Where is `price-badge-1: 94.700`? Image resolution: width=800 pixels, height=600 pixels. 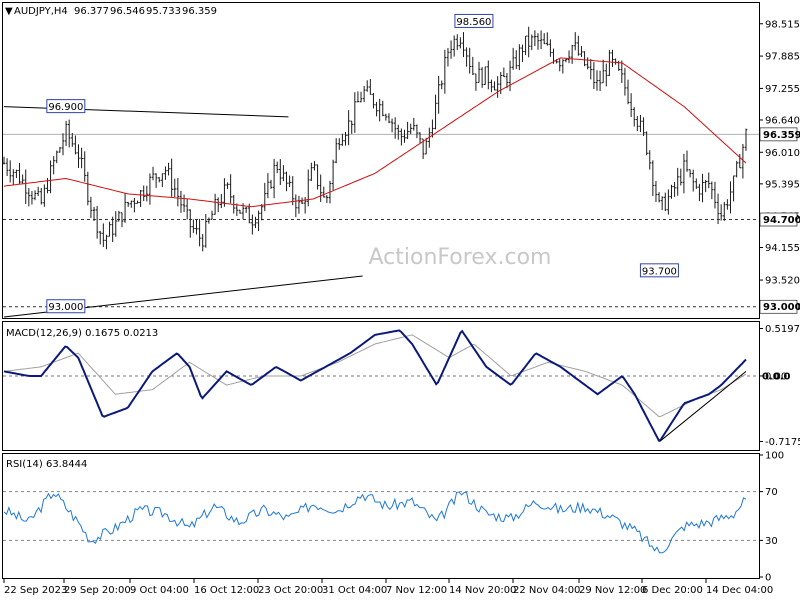 price-badge-1: 94.700 is located at coordinates (779, 219).